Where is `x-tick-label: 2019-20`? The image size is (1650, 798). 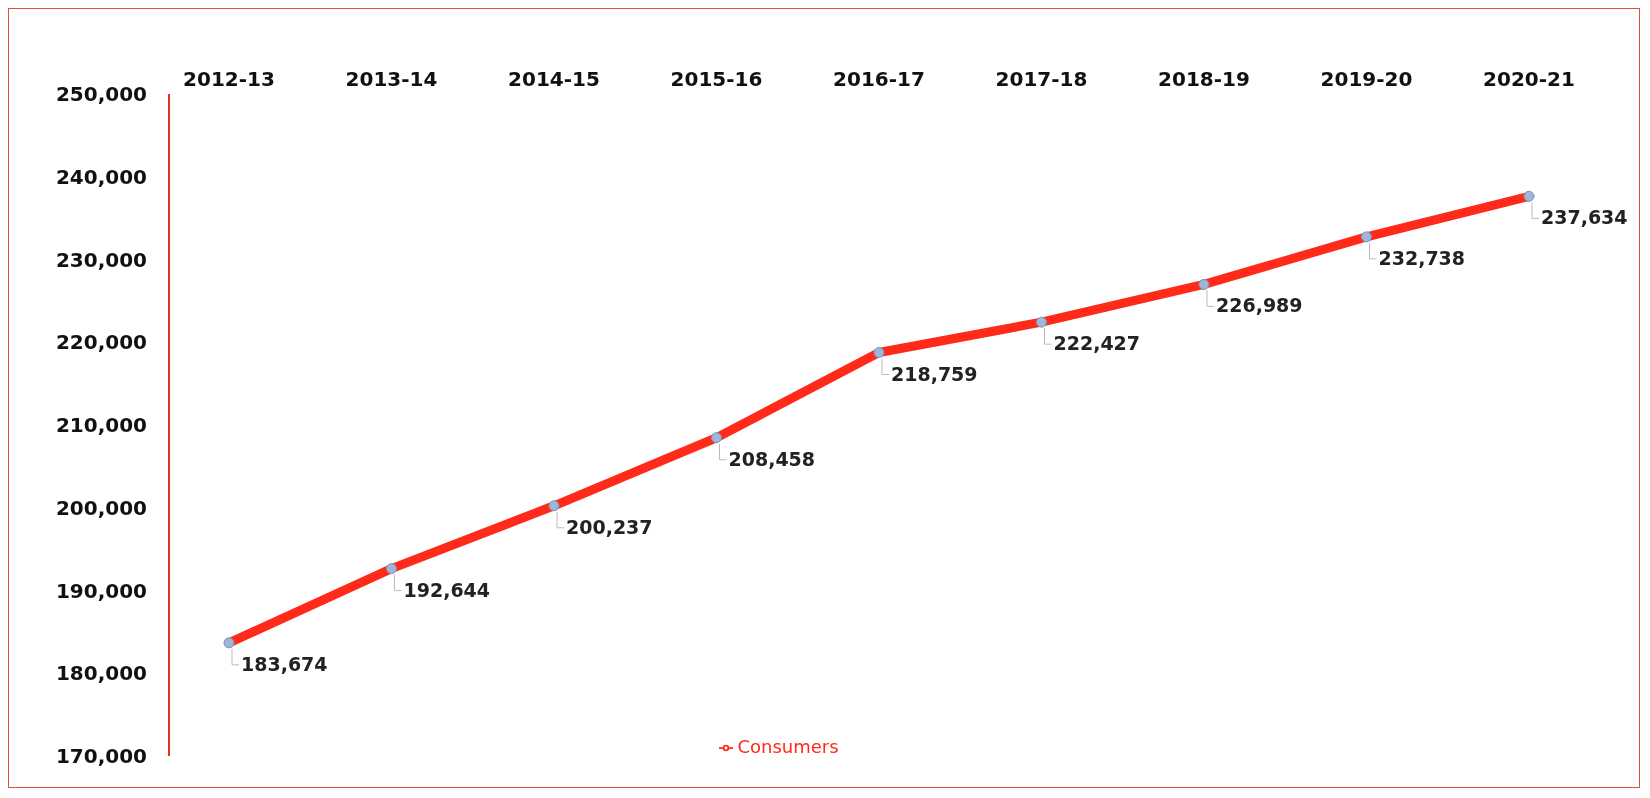 x-tick-label: 2019-20 is located at coordinates (1366, 79).